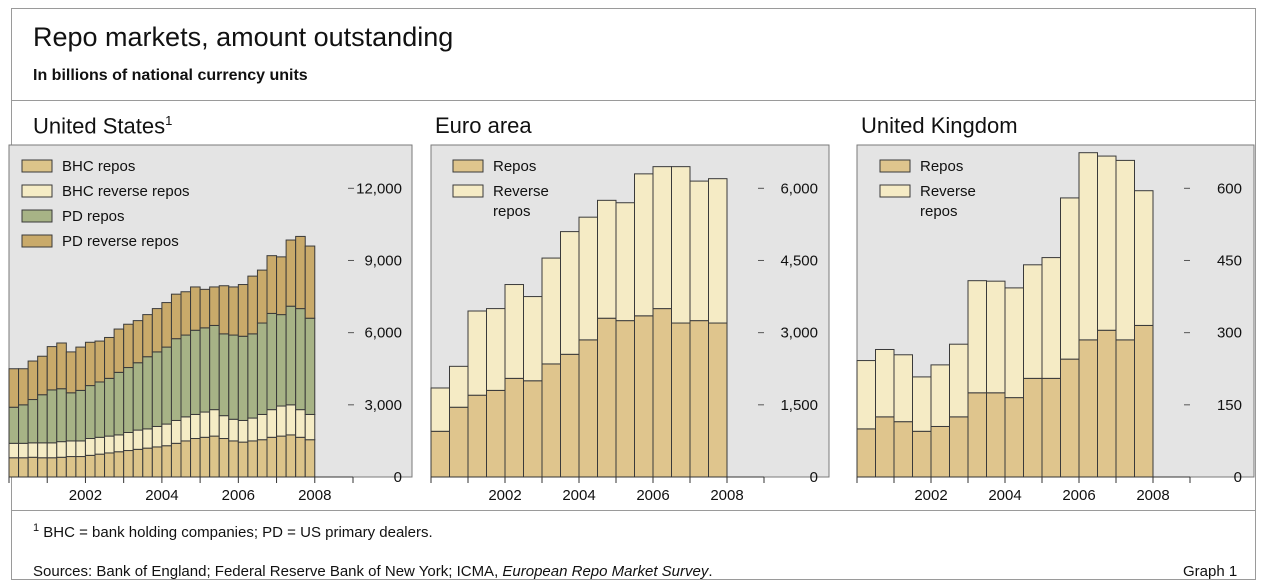  Describe the element at coordinates (126, 191) in the screenshot. I see `legend-label-us: BHC reverse repos` at that location.